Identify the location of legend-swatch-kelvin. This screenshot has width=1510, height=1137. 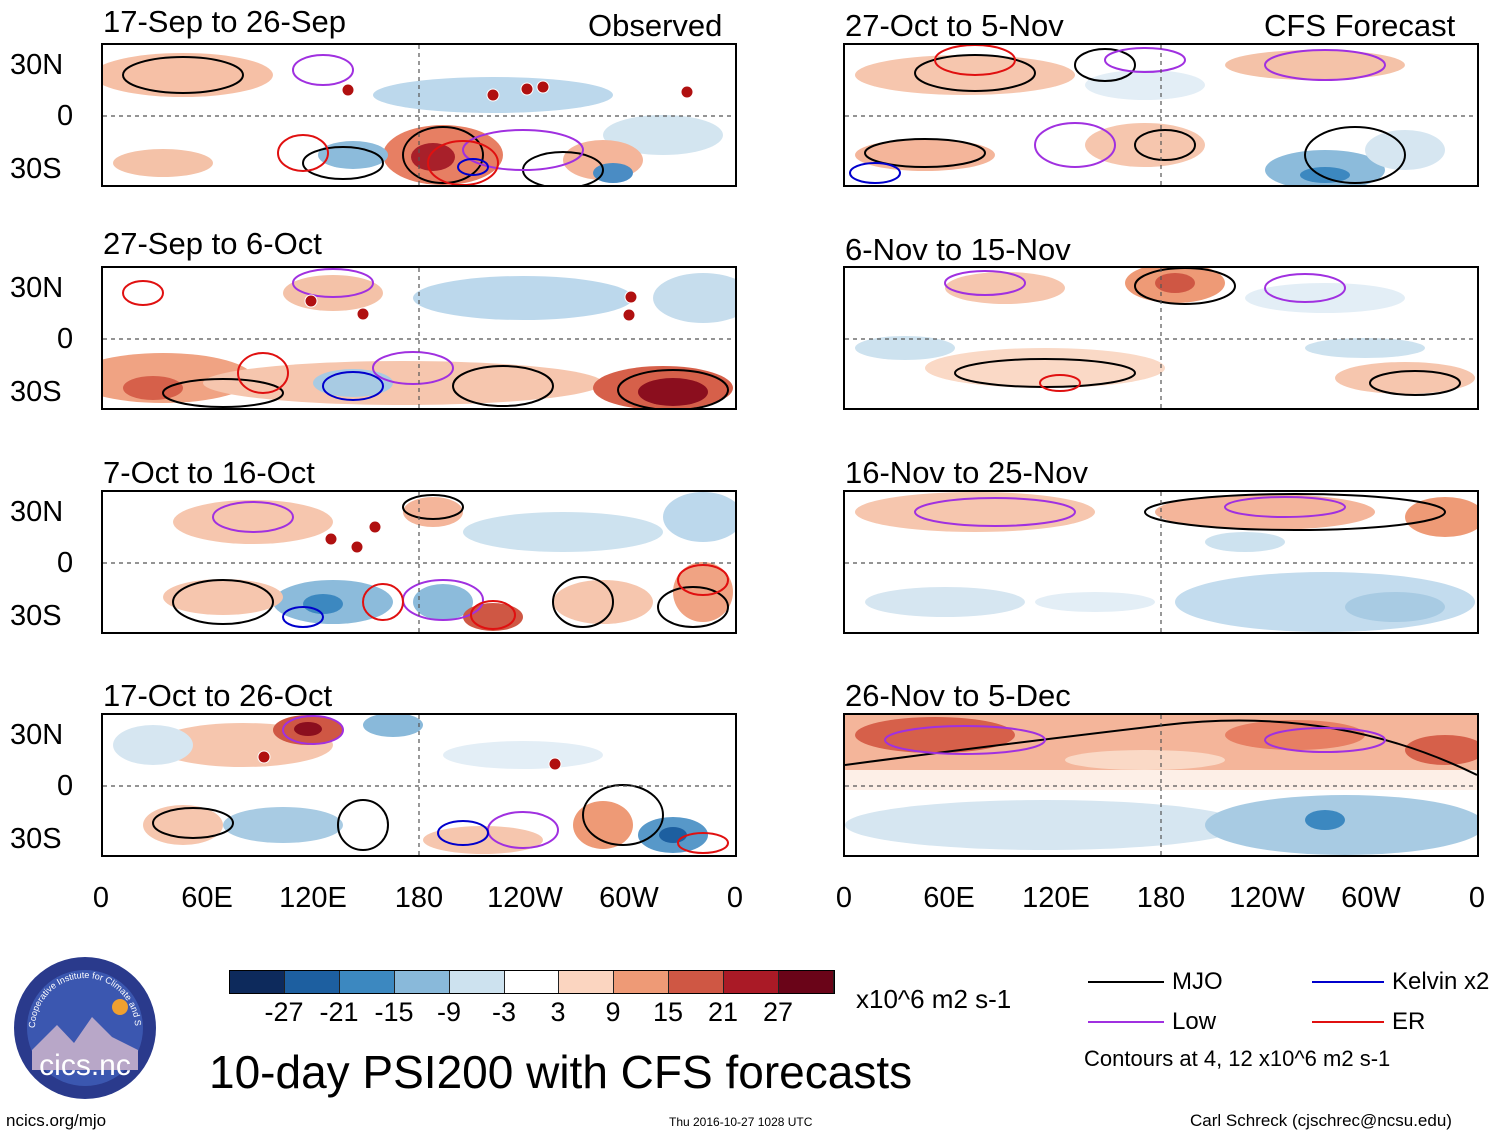
(1348, 982).